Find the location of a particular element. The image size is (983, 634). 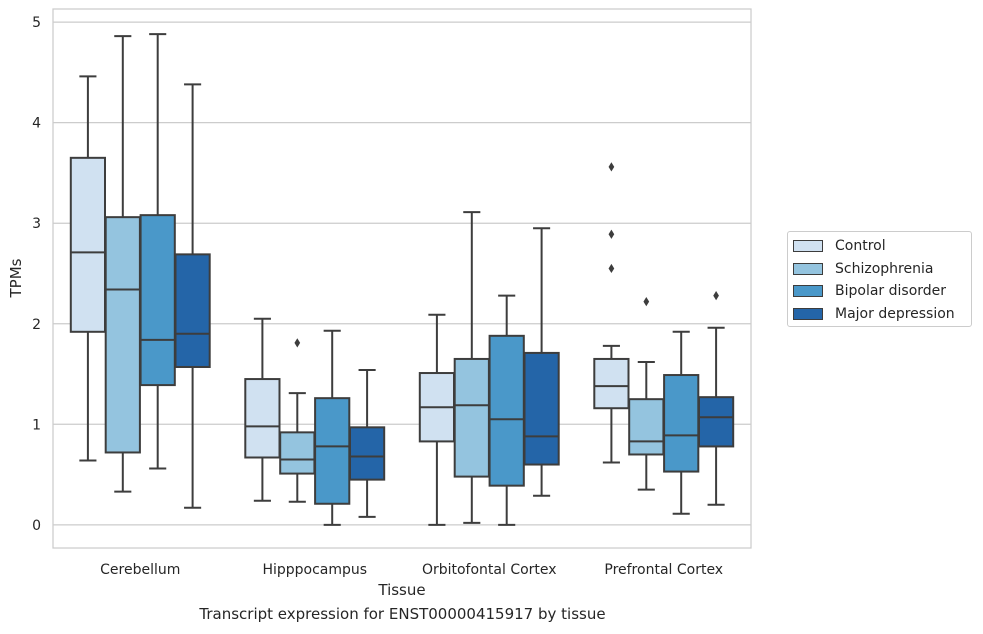

box-prefrontal-cortex-major-depression is located at coordinates (716, 398).